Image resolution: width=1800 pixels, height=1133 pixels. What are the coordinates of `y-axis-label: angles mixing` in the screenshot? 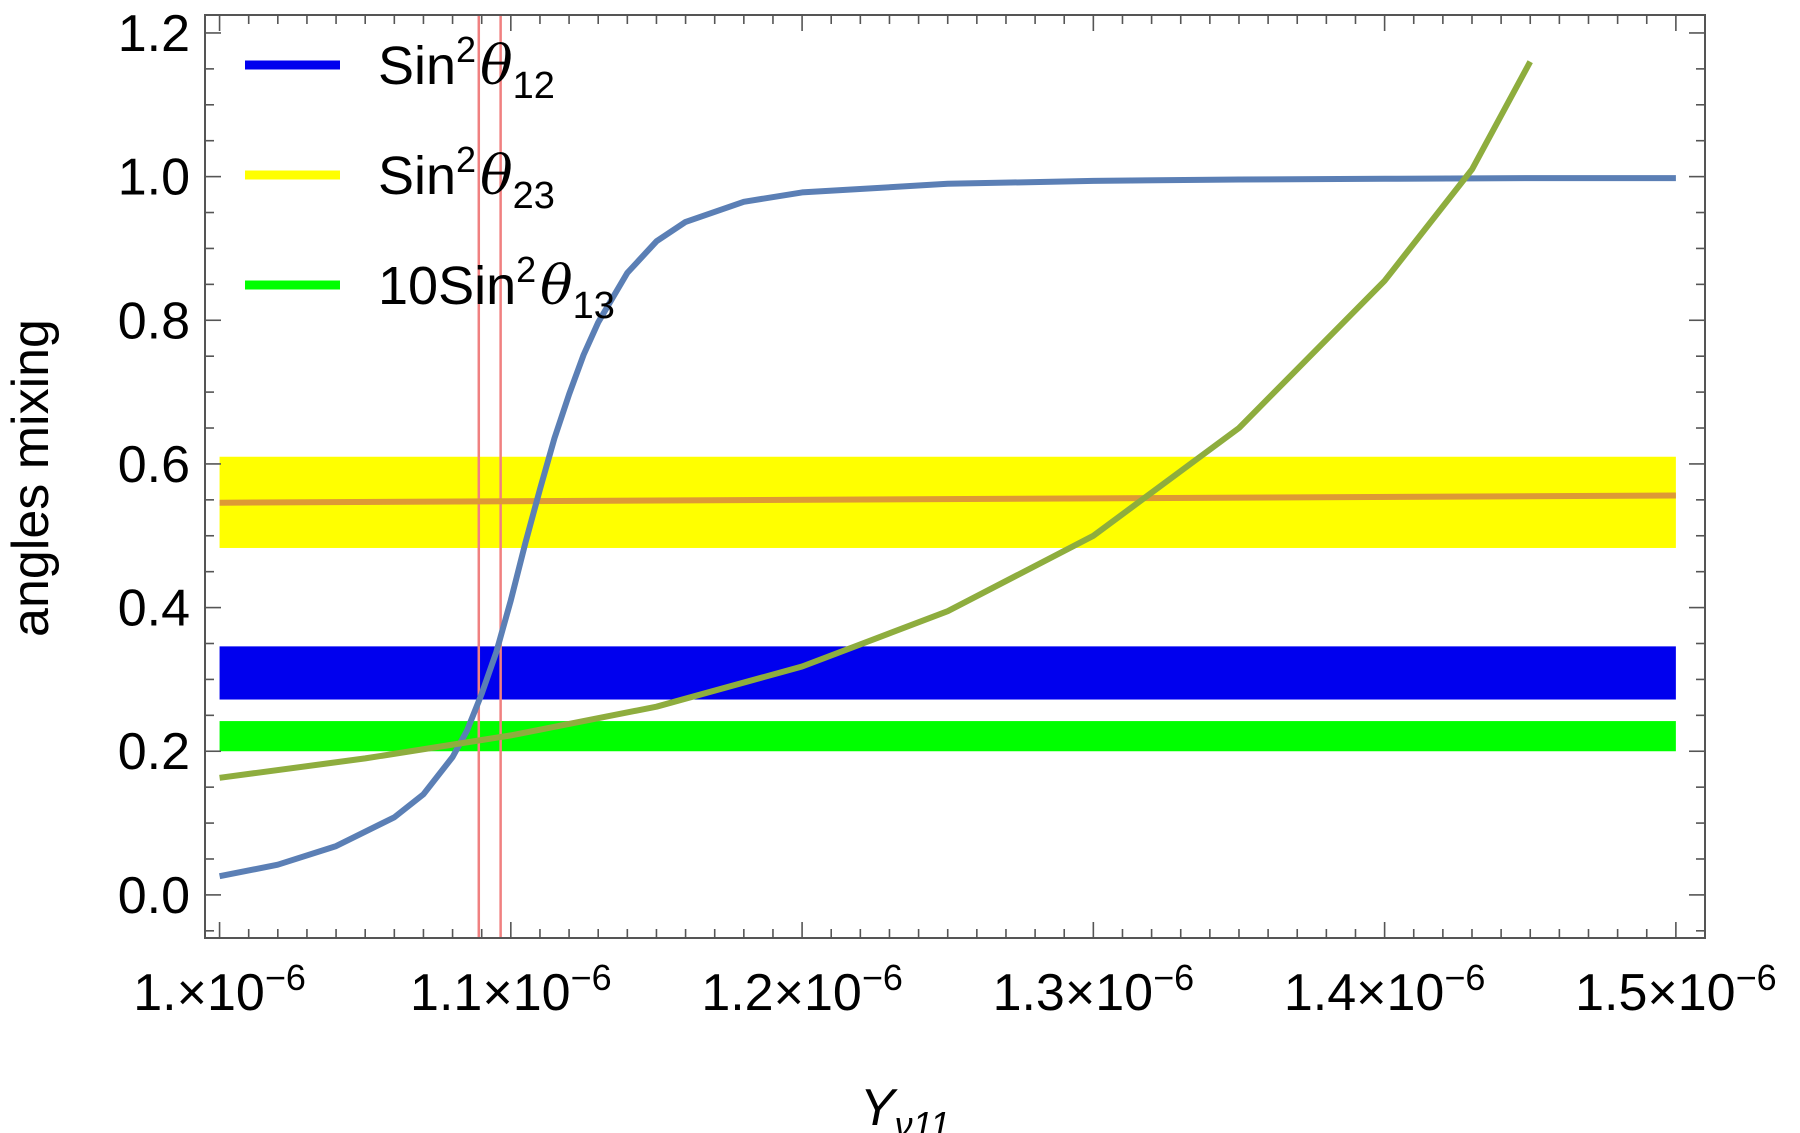 It's located at (31, 478).